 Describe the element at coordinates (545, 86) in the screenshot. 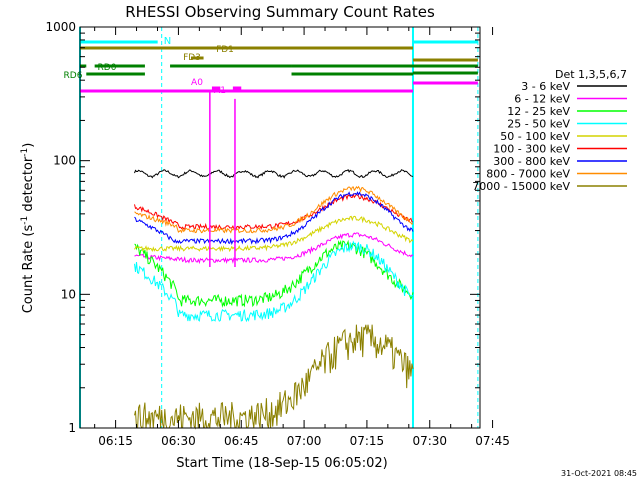

I see `legend-label-0: 3 - 6 keV` at that location.